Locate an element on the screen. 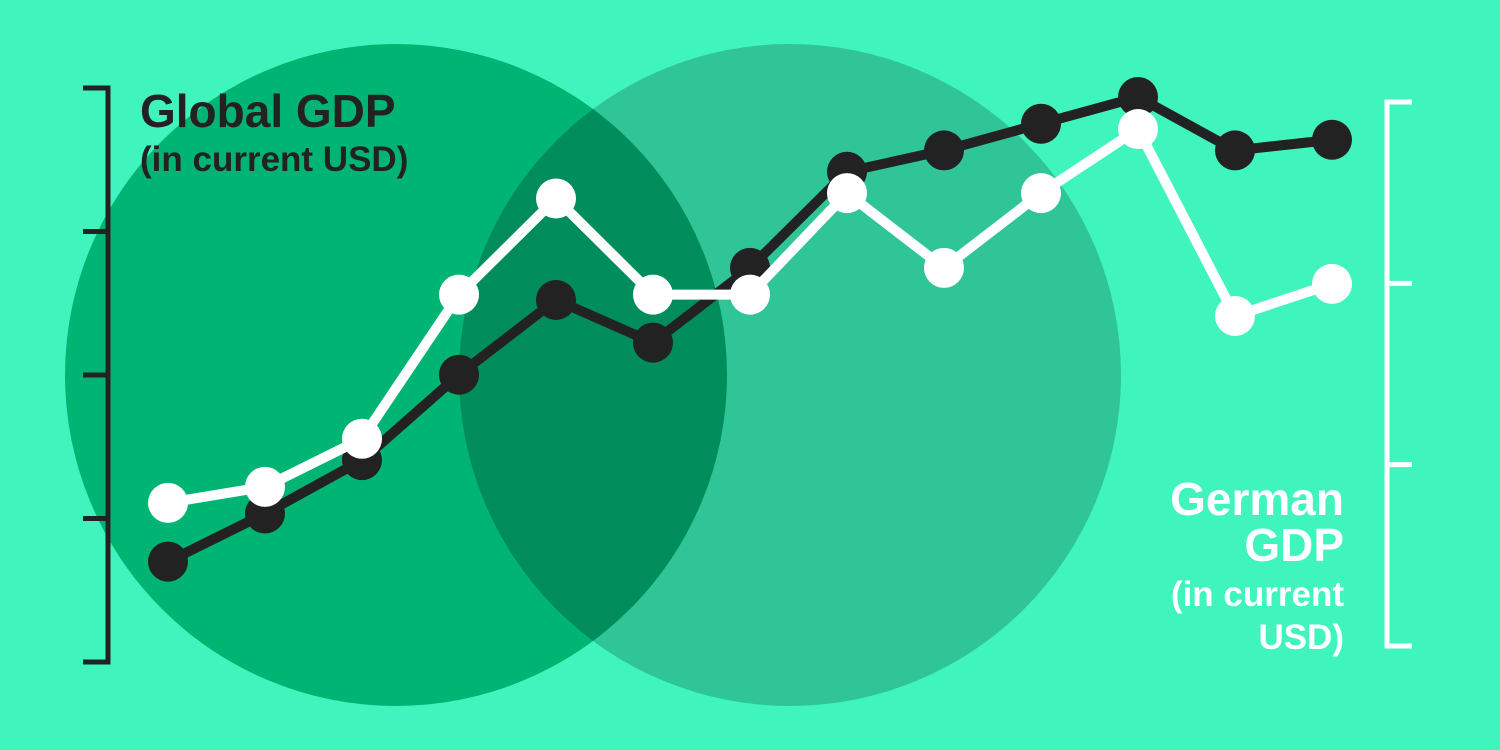 The height and width of the screenshot is (750, 1500). left-axis-title: Global GDP is located at coordinates (268, 111).